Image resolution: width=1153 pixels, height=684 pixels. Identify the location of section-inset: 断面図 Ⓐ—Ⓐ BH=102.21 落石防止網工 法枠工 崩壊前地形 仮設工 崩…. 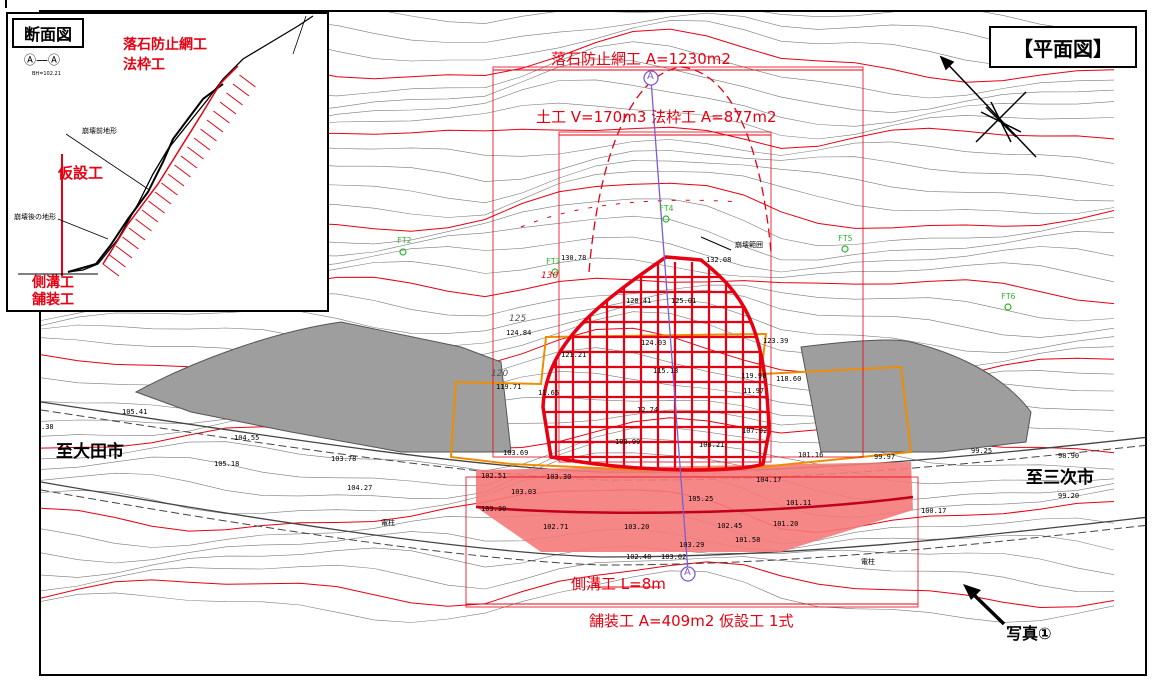
(167, 162).